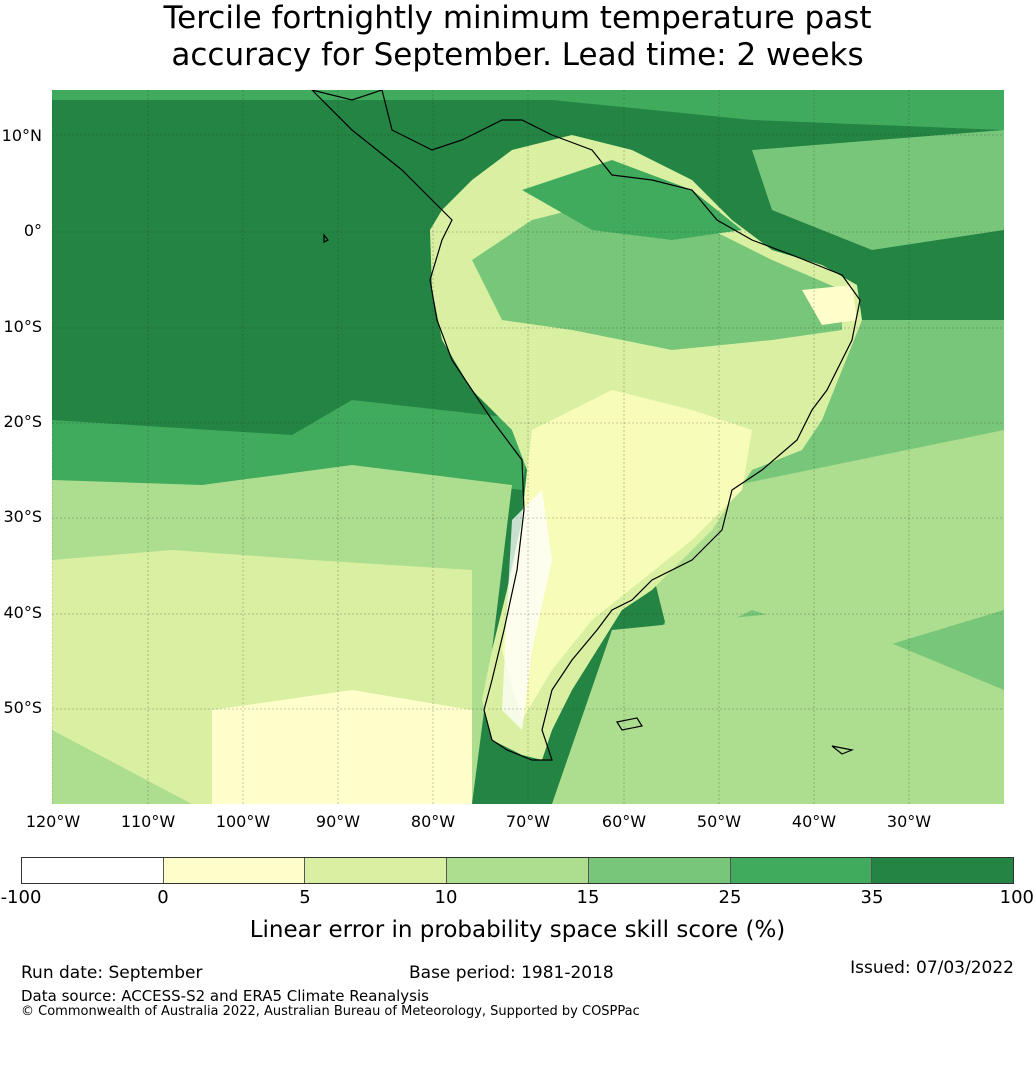  What do you see at coordinates (22, 421) in the screenshot?
I see `lat-label-20s: 20°S` at bounding box center [22, 421].